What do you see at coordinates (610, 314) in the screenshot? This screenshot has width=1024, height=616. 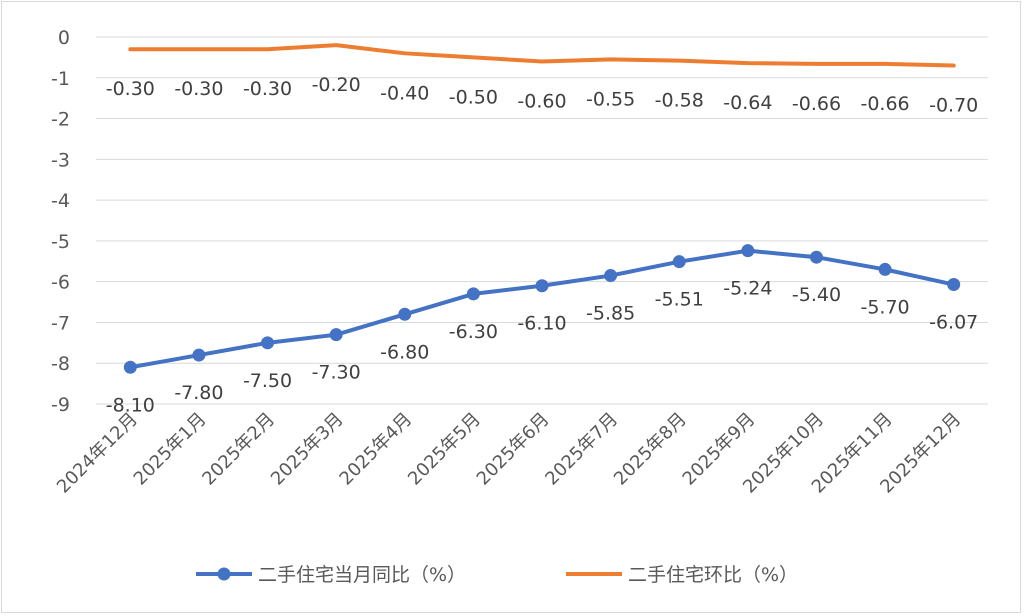 I see `data-label: -5.85` at bounding box center [610, 314].